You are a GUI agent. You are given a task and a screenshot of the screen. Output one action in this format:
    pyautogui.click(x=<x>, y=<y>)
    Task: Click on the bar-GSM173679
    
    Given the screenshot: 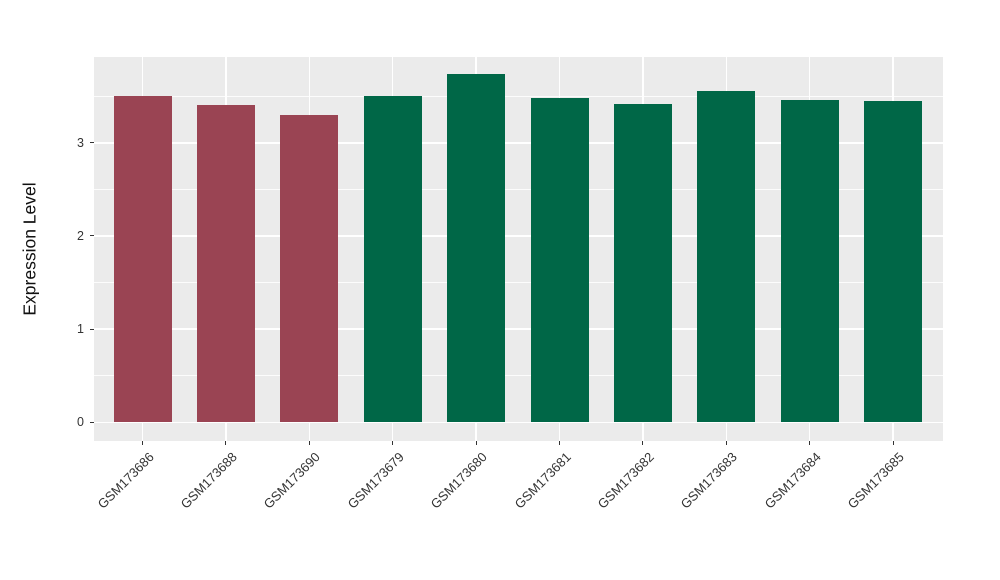 What is the action you would take?
    pyautogui.click(x=392, y=259)
    